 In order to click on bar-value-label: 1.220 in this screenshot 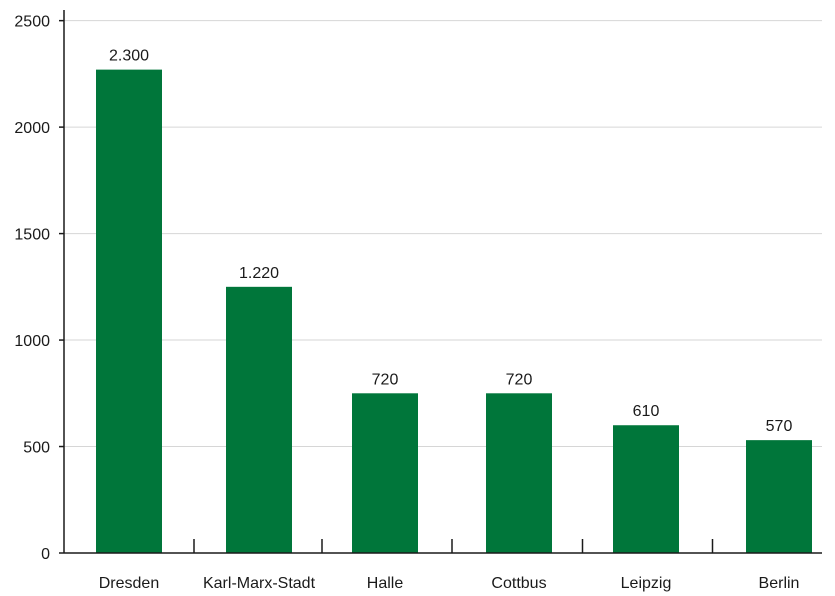, I will do `click(259, 273)`.